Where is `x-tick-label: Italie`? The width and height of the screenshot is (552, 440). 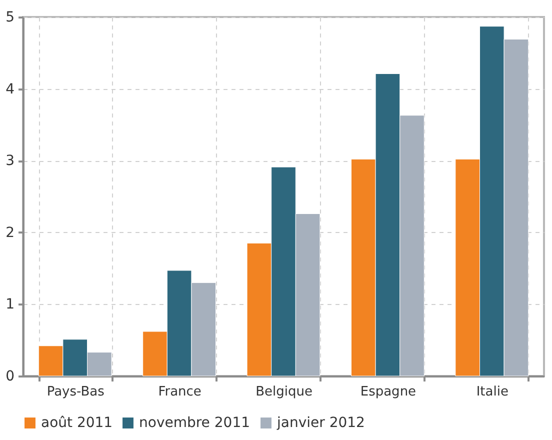 x-tick-label: Italie is located at coordinates (492, 392).